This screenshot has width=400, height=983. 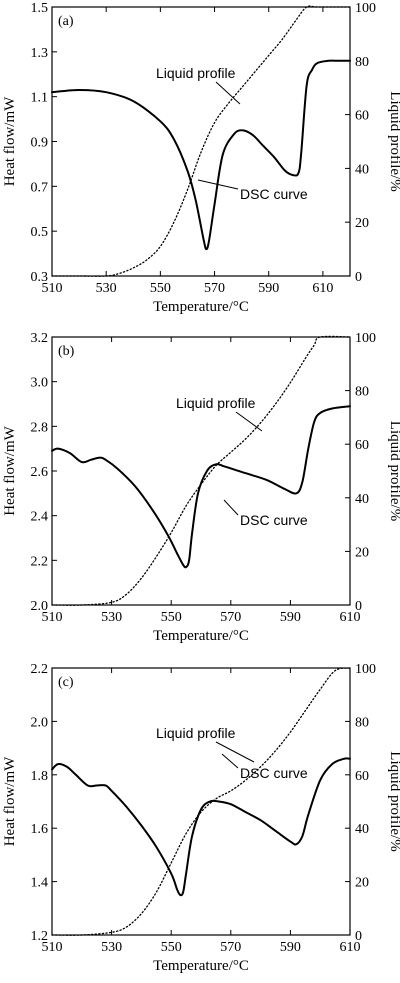 What do you see at coordinates (40, 232) in the screenshot?
I see `y-left-tick-label: 0.5` at bounding box center [40, 232].